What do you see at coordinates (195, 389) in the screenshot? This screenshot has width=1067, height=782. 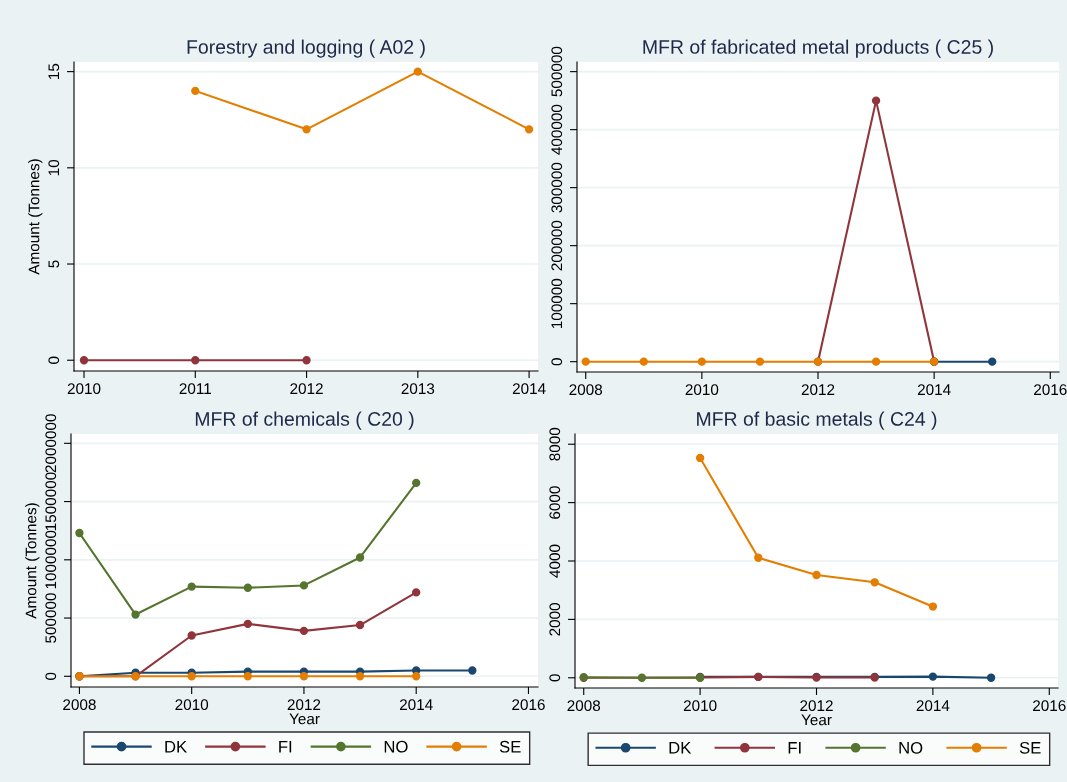 I see `x-tick-label: 2011` at bounding box center [195, 389].